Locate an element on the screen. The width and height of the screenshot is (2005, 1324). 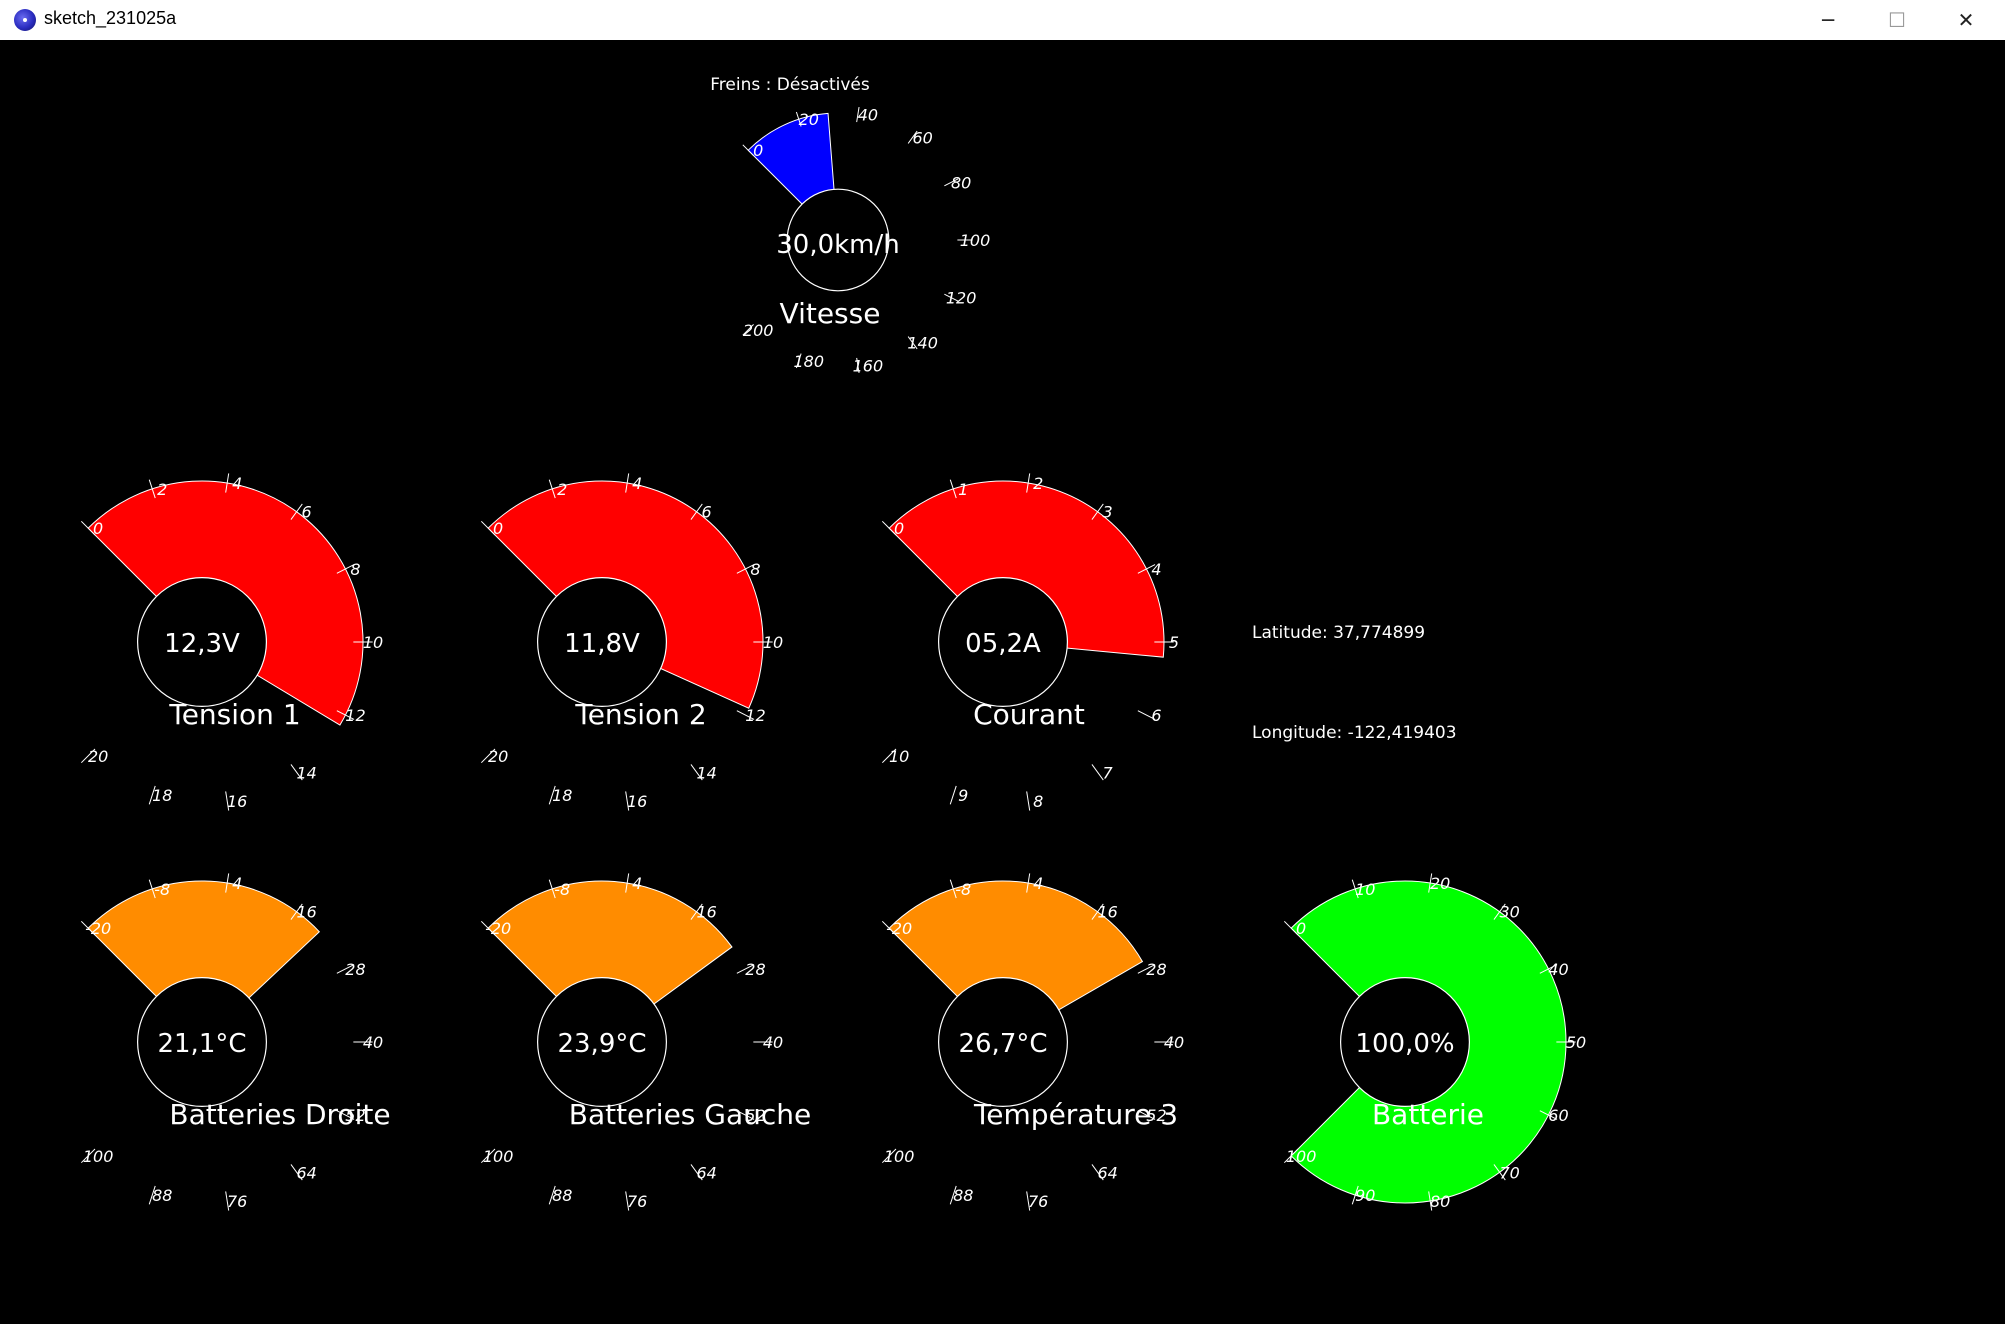
batteries-droite-center-circle is located at coordinates (202, 1041).